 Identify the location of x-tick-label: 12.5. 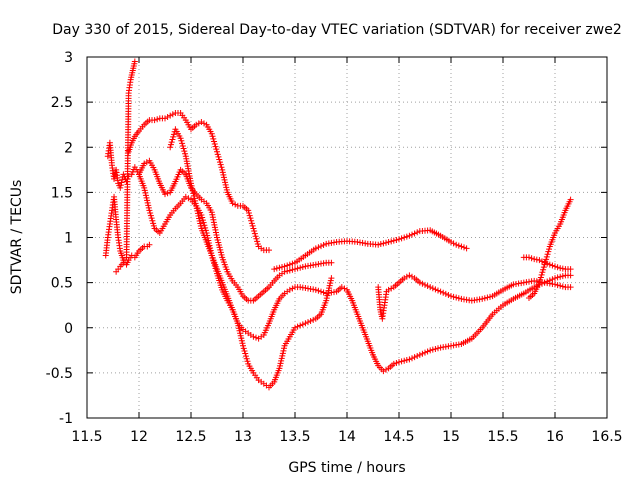
(190, 437).